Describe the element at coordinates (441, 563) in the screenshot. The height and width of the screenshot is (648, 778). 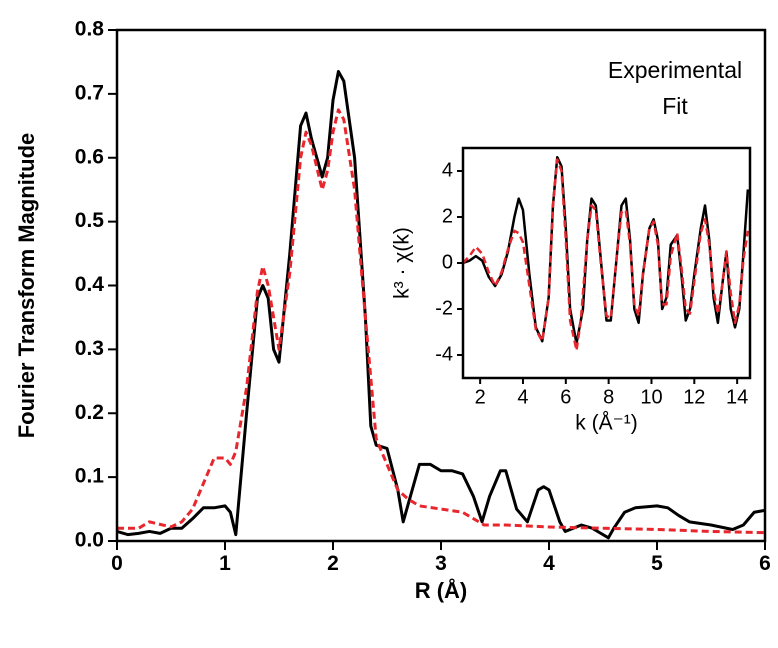
I see `x-tick-label: 3` at that location.